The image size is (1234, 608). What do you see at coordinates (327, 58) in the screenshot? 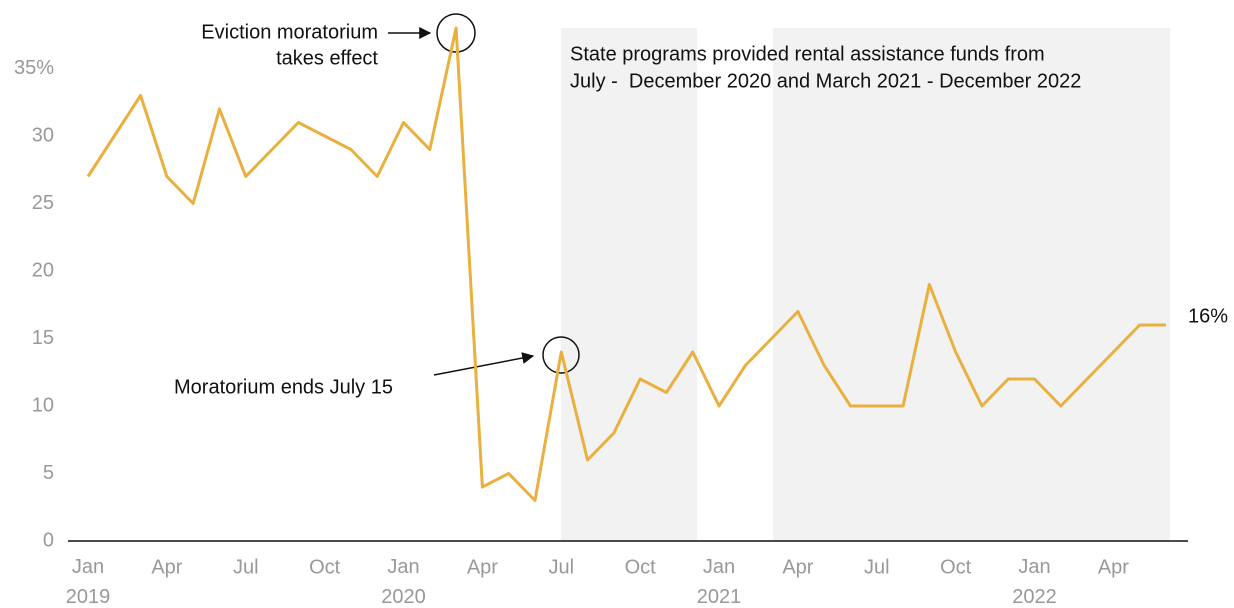
I see `annotation: takes effect` at bounding box center [327, 58].